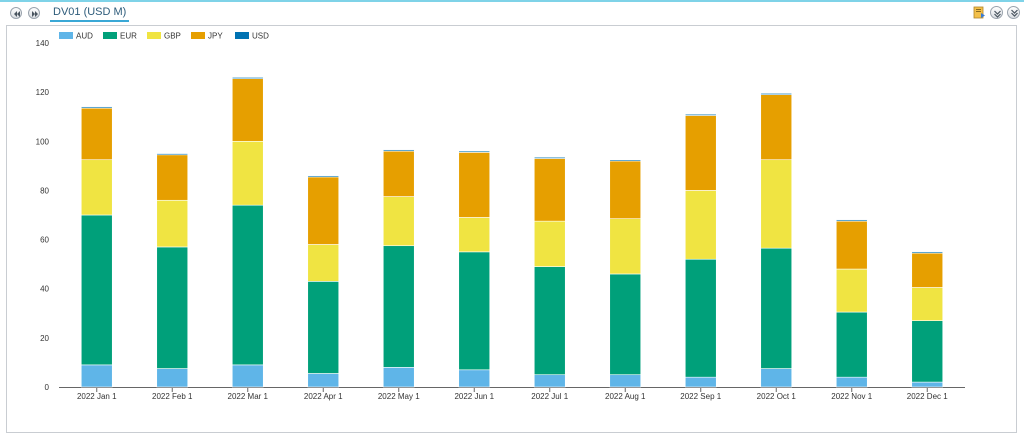  I want to click on collapse-icon, so click(996, 12).